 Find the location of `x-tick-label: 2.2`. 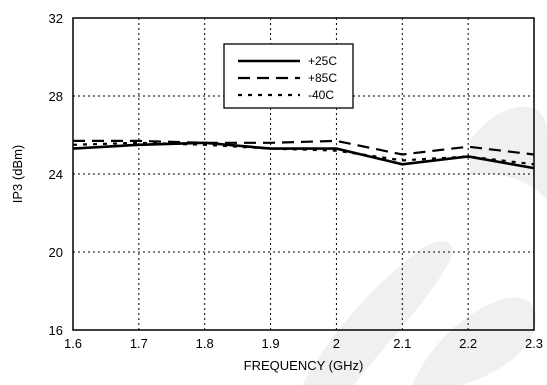

x-tick-label: 2.2 is located at coordinates (468, 343).